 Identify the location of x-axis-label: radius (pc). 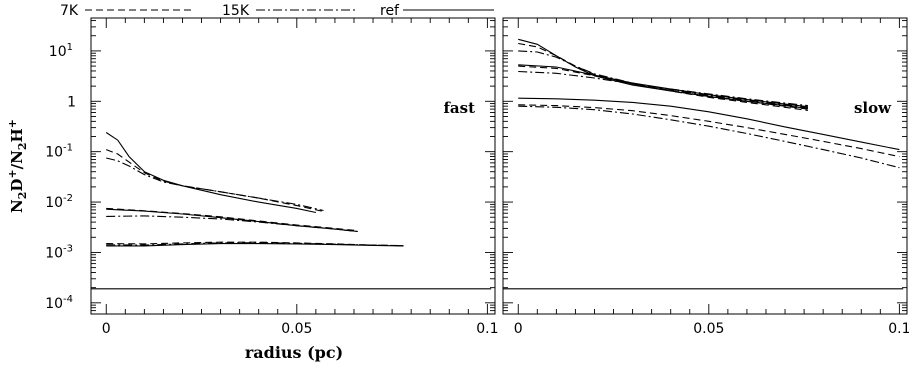
(294, 352).